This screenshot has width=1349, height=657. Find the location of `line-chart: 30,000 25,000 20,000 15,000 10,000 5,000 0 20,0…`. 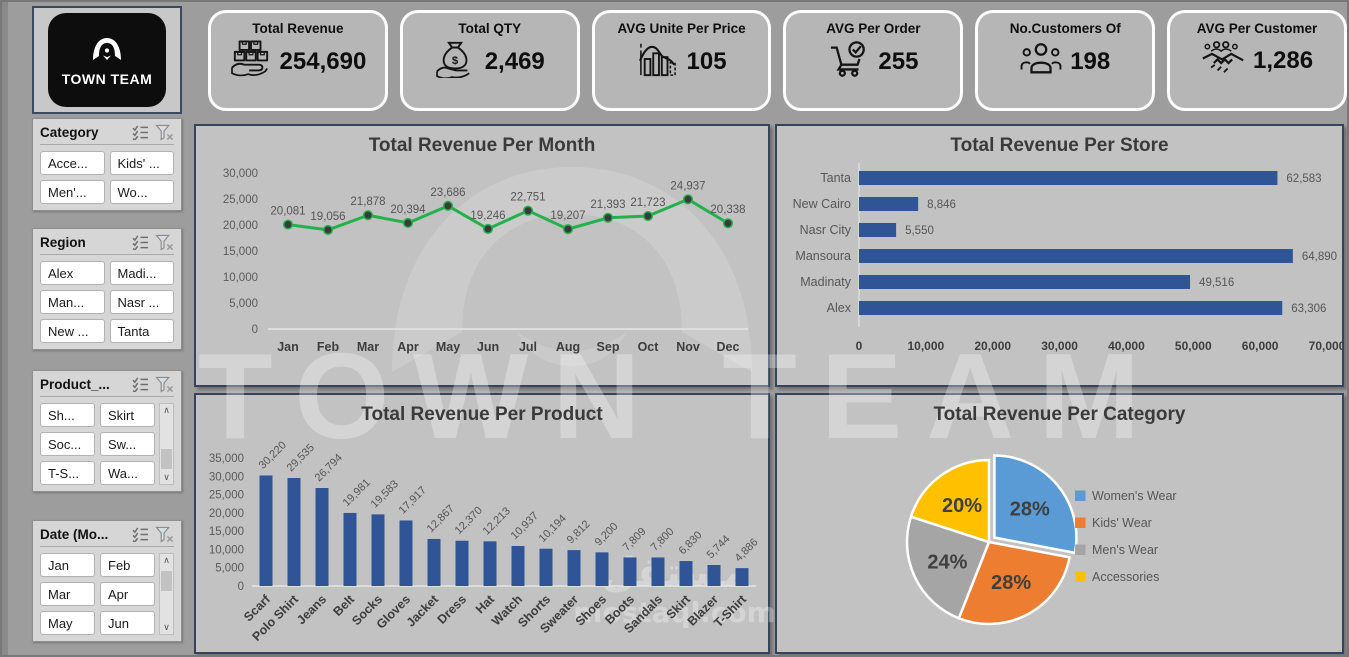

line-chart: 30,000 25,000 20,000 15,000 10,000 5,000 0 20,0… is located at coordinates (485, 261).